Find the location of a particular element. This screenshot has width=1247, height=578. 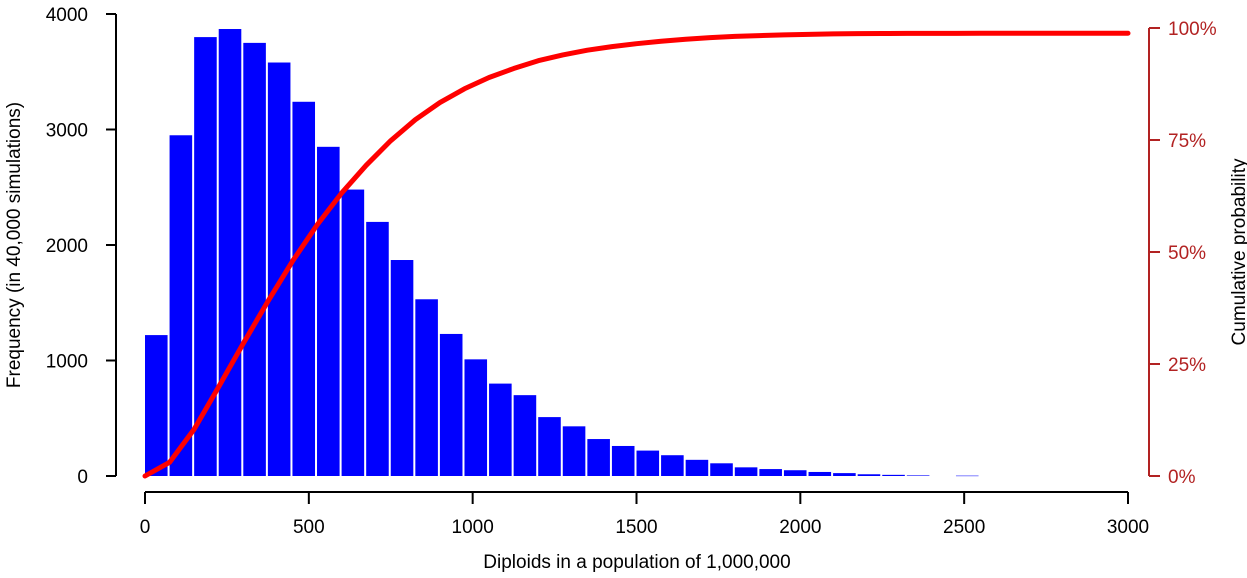

y-tick-label: 1000 is located at coordinates (67, 362).